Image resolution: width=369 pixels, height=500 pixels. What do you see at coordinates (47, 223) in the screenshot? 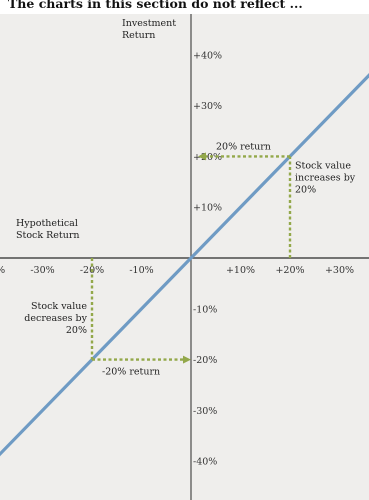
I see `x-axis-title: Hypothetical` at bounding box center [47, 223].